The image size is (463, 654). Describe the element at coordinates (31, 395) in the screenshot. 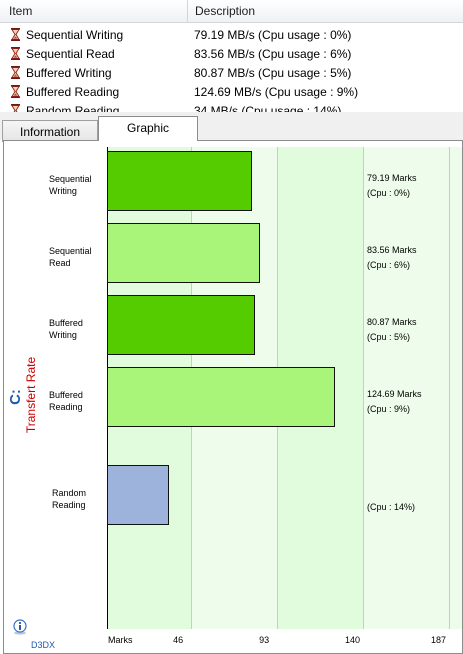

I see `transfert-rate-title: Transfert Rate` at that location.